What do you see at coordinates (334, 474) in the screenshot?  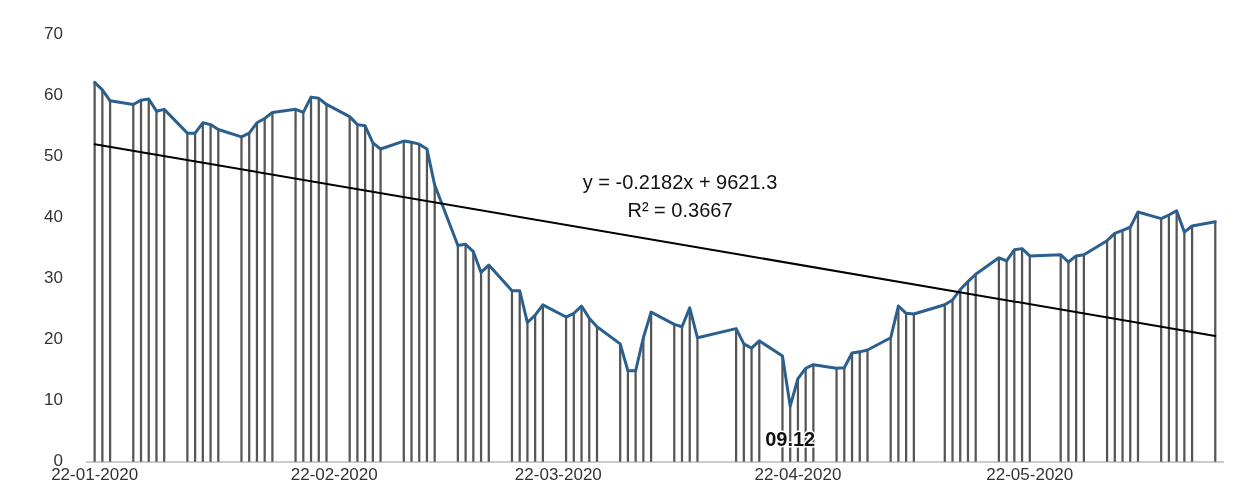 I see `x-tick-label: 22-02-2020` at bounding box center [334, 474].